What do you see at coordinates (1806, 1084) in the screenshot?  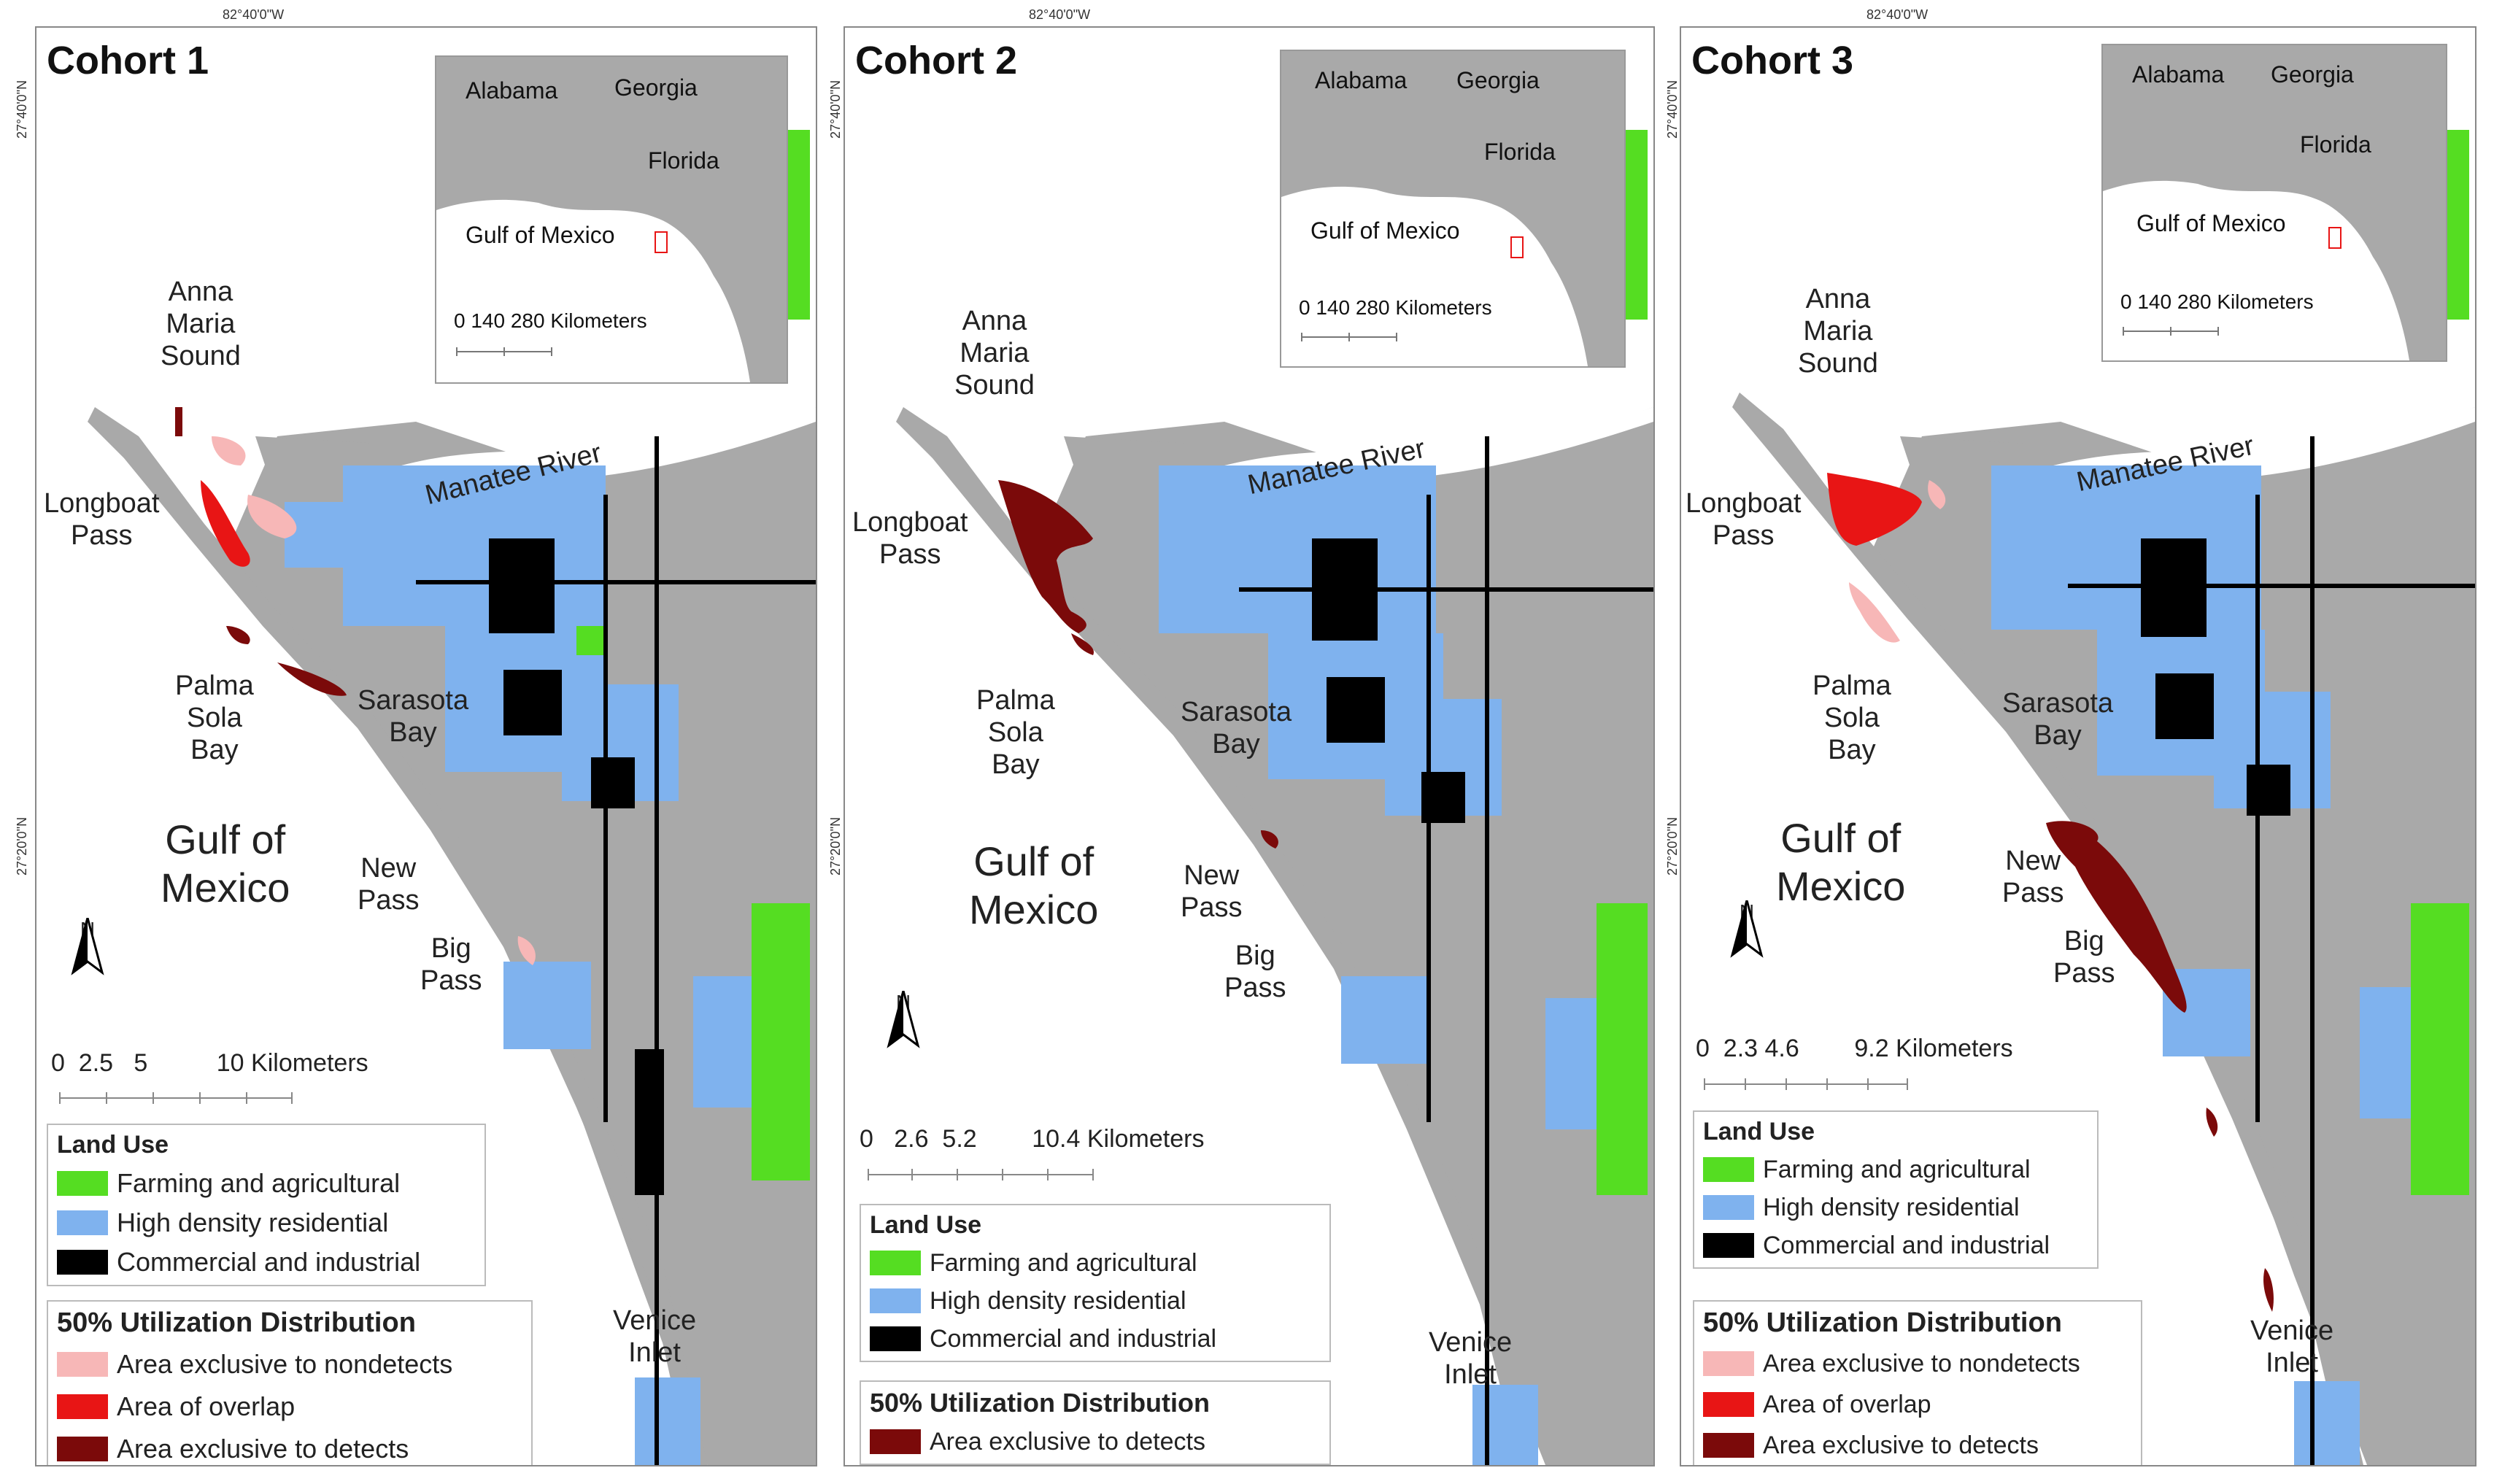 I see `scale-bar` at bounding box center [1806, 1084].